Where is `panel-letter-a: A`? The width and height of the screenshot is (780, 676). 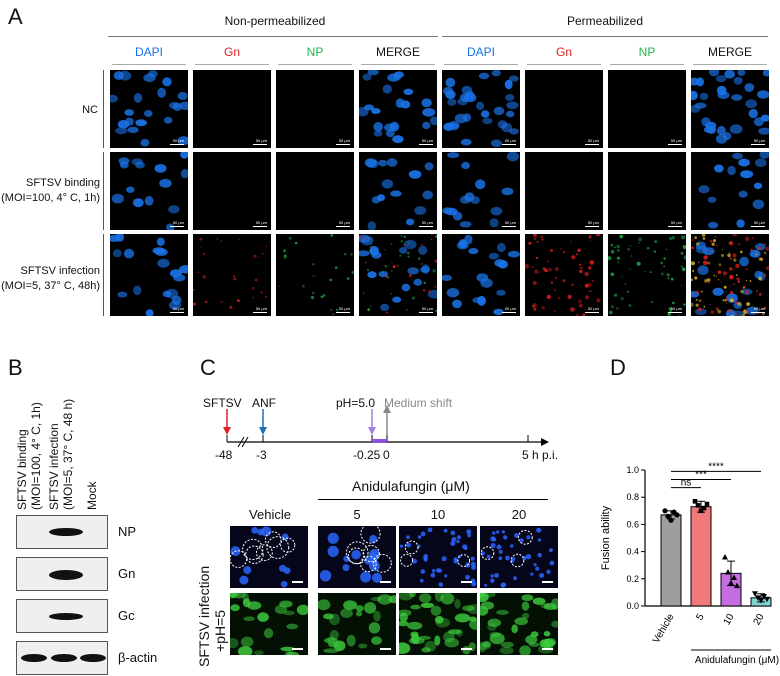 panel-letter-a: A is located at coordinates (15, 16).